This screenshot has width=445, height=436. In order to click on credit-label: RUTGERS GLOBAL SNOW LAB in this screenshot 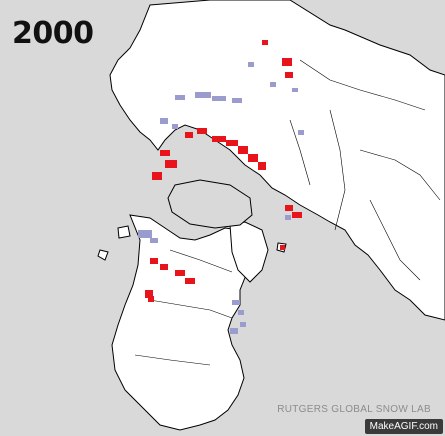, I will do `click(354, 409)`.